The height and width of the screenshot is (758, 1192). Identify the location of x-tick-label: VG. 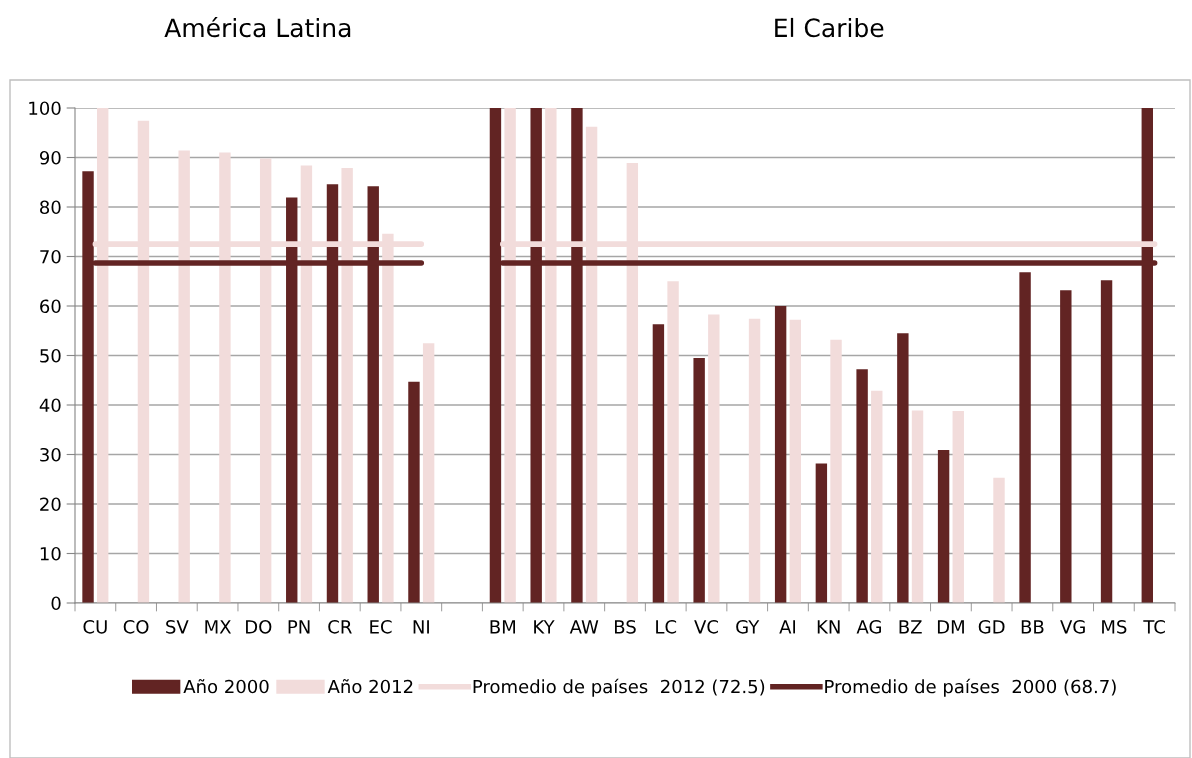
(1072, 626).